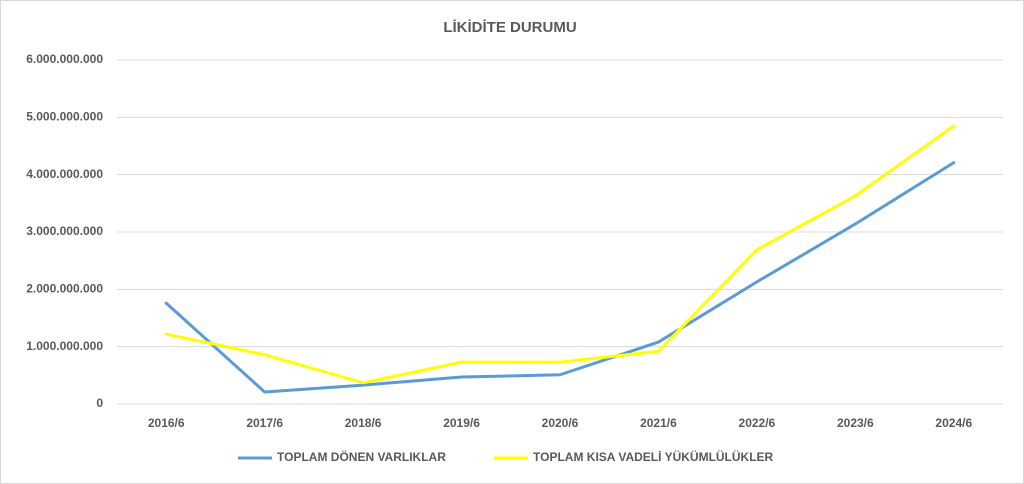 This screenshot has height=484, width=1024. Describe the element at coordinates (64, 231) in the screenshot. I see `y-tick-label: 3.000.000.000` at that location.